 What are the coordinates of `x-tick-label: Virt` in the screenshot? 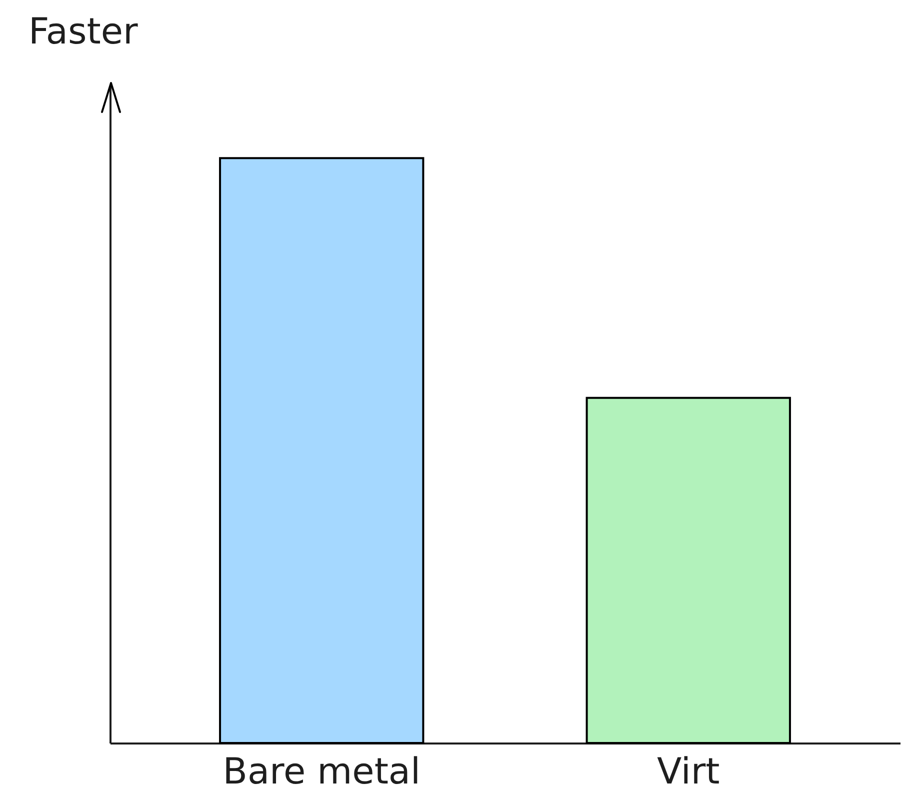 It's located at (688, 772).